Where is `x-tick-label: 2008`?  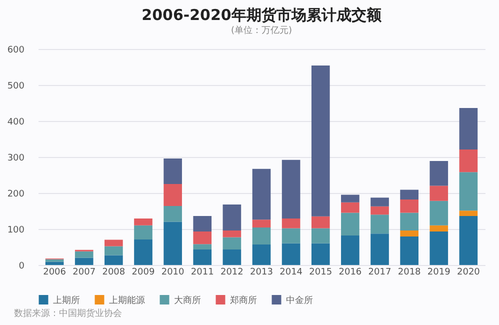
x-tick-label: 2008 is located at coordinates (114, 273).